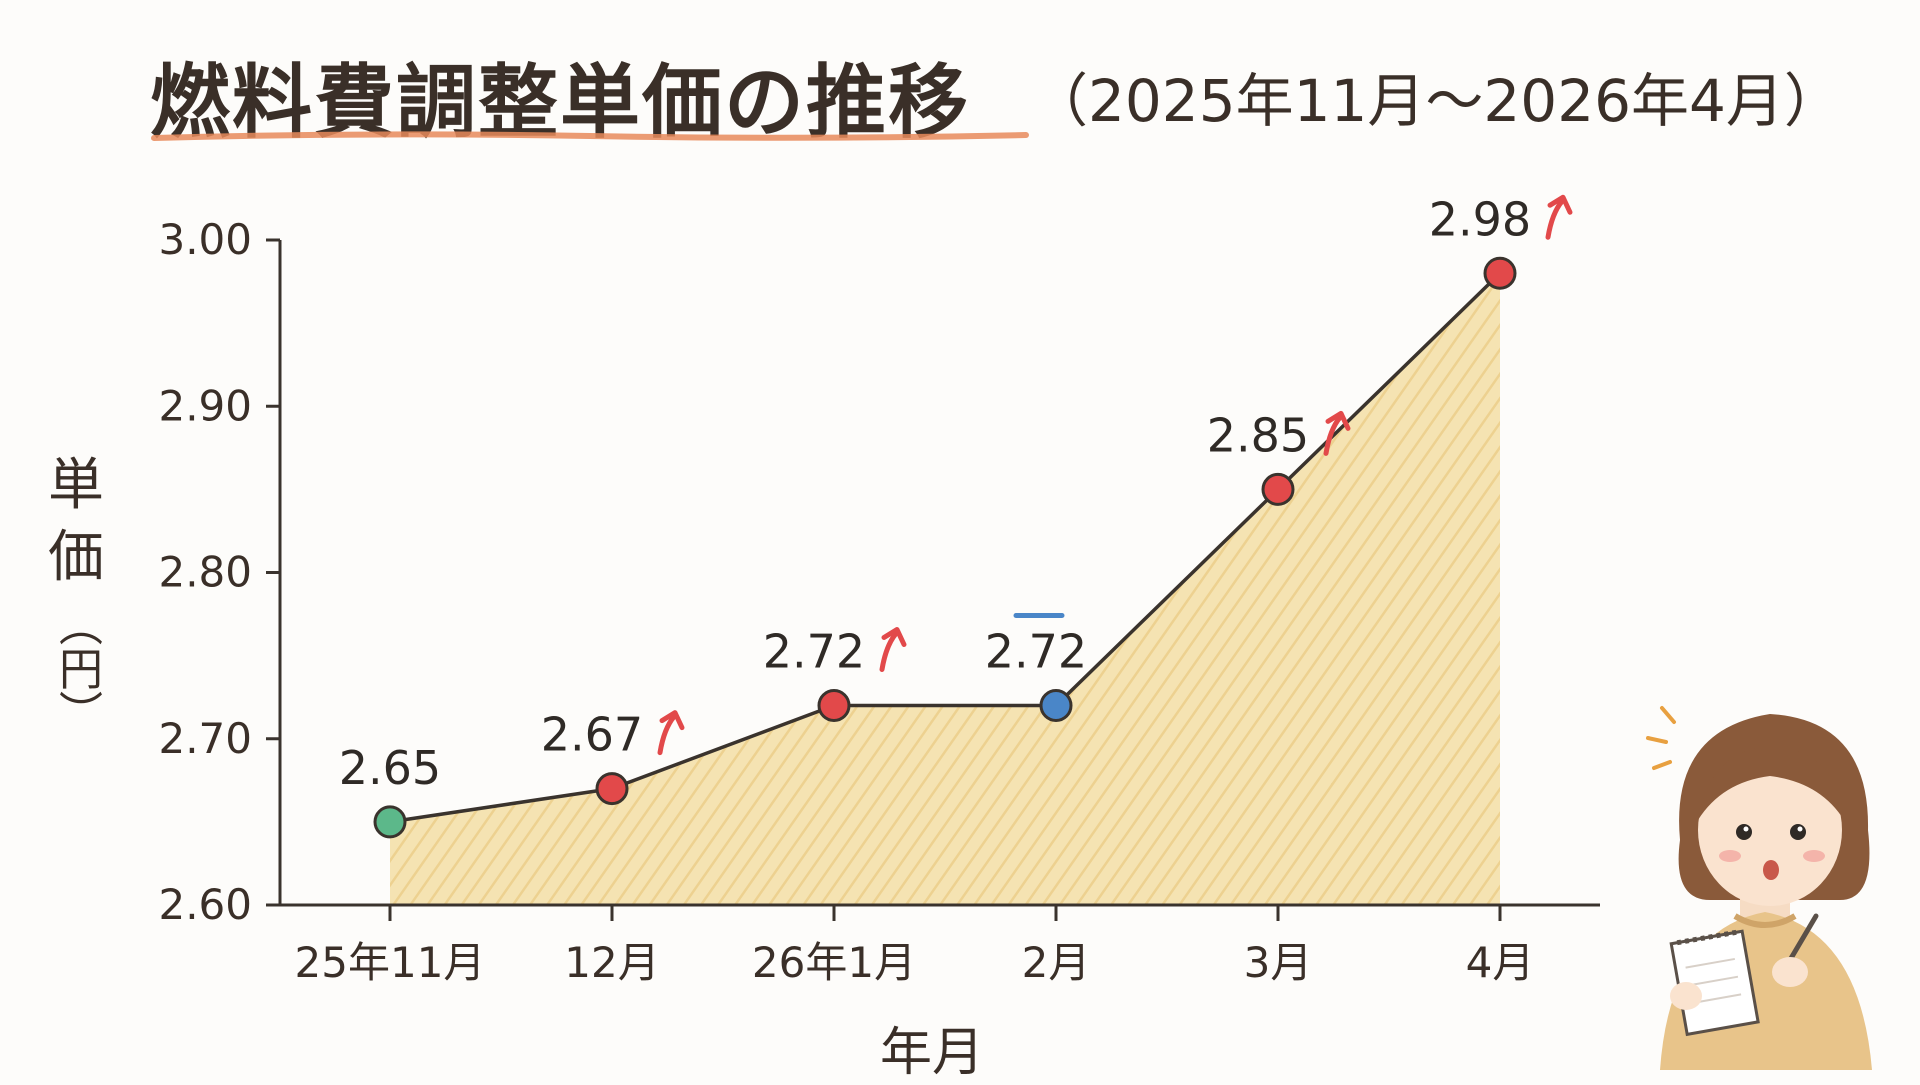 The height and width of the screenshot is (1085, 1920). Describe the element at coordinates (76, 668) in the screenshot. I see `y-axis-unit: （円）` at that location.